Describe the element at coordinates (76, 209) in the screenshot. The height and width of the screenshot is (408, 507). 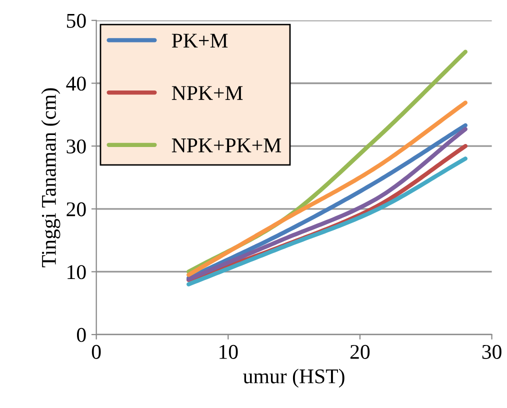
I see `y-tick-label: 20` at that location.